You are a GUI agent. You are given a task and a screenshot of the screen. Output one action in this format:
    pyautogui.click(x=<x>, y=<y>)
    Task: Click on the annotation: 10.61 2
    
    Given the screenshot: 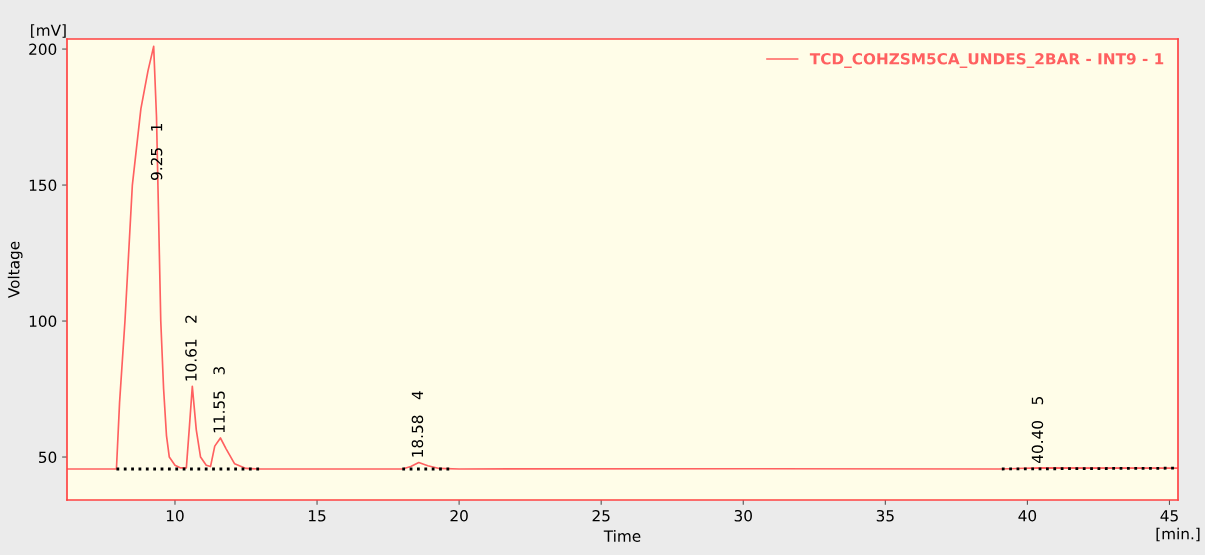 What is the action you would take?
    pyautogui.click(x=191, y=348)
    